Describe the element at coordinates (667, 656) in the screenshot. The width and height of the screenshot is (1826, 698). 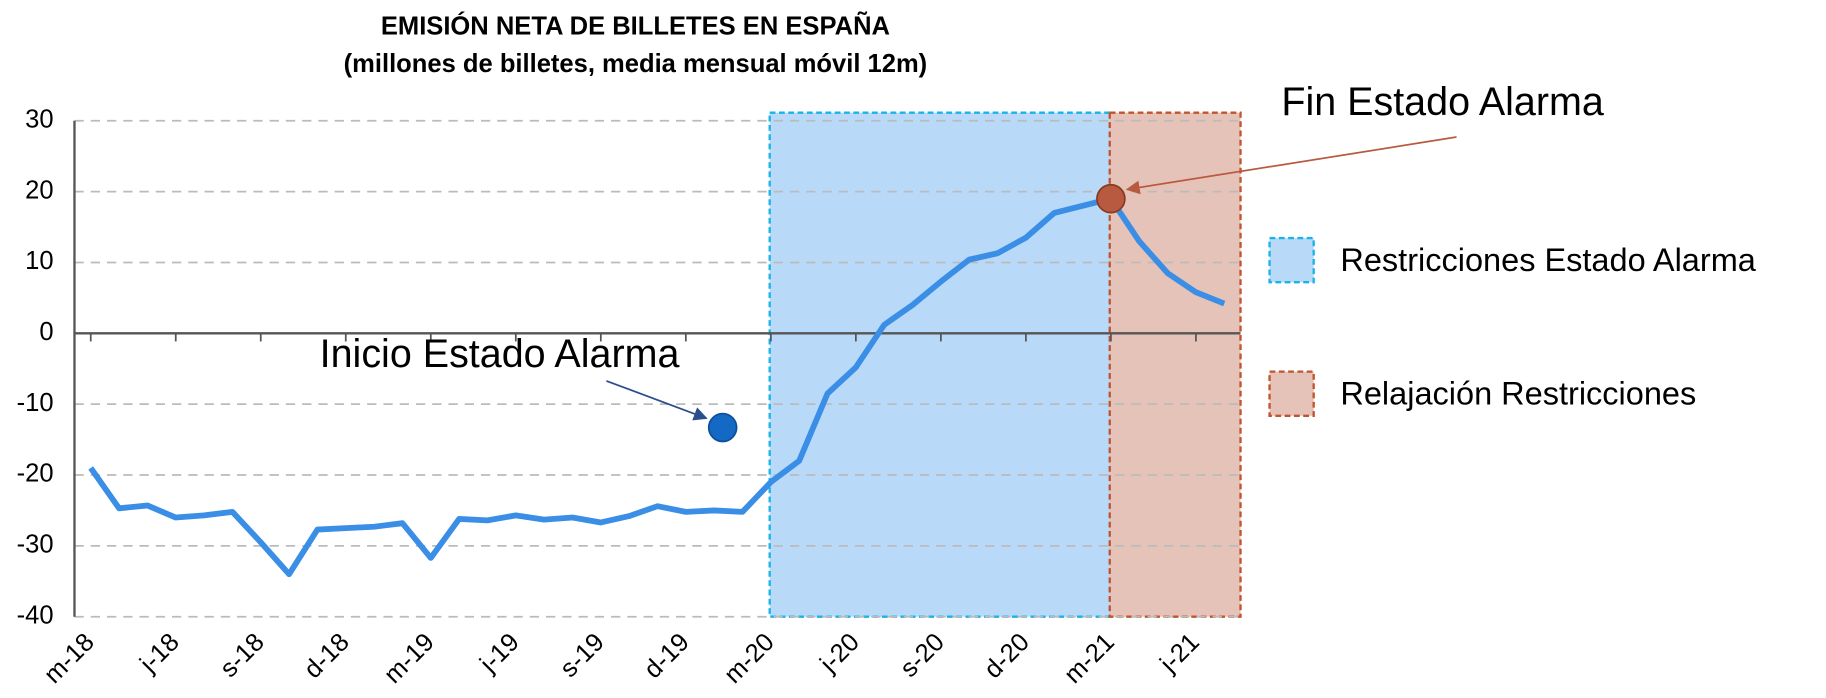
I see `x-tick-label: d-19` at that location.